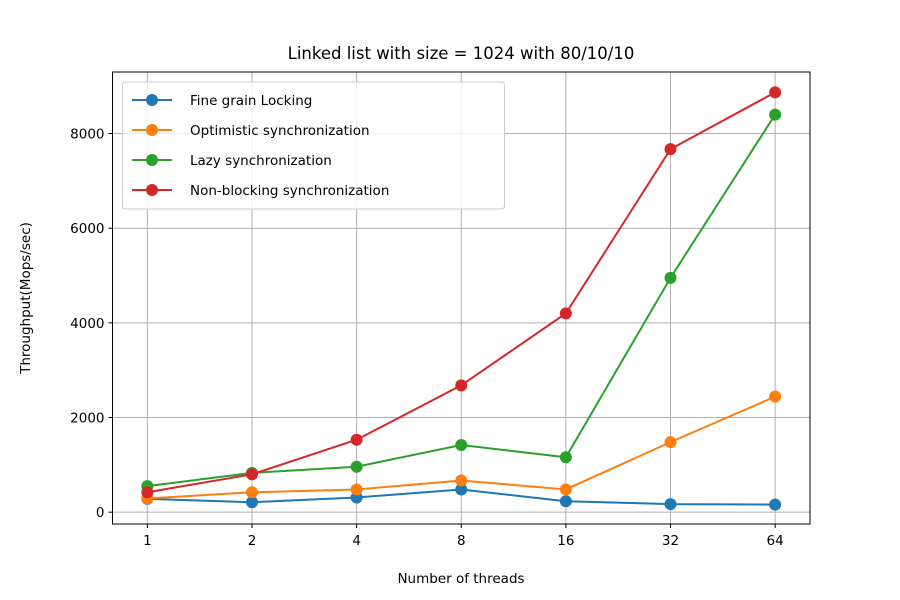  I want to click on legend-label: Non-blocking synchronization, so click(289, 191).